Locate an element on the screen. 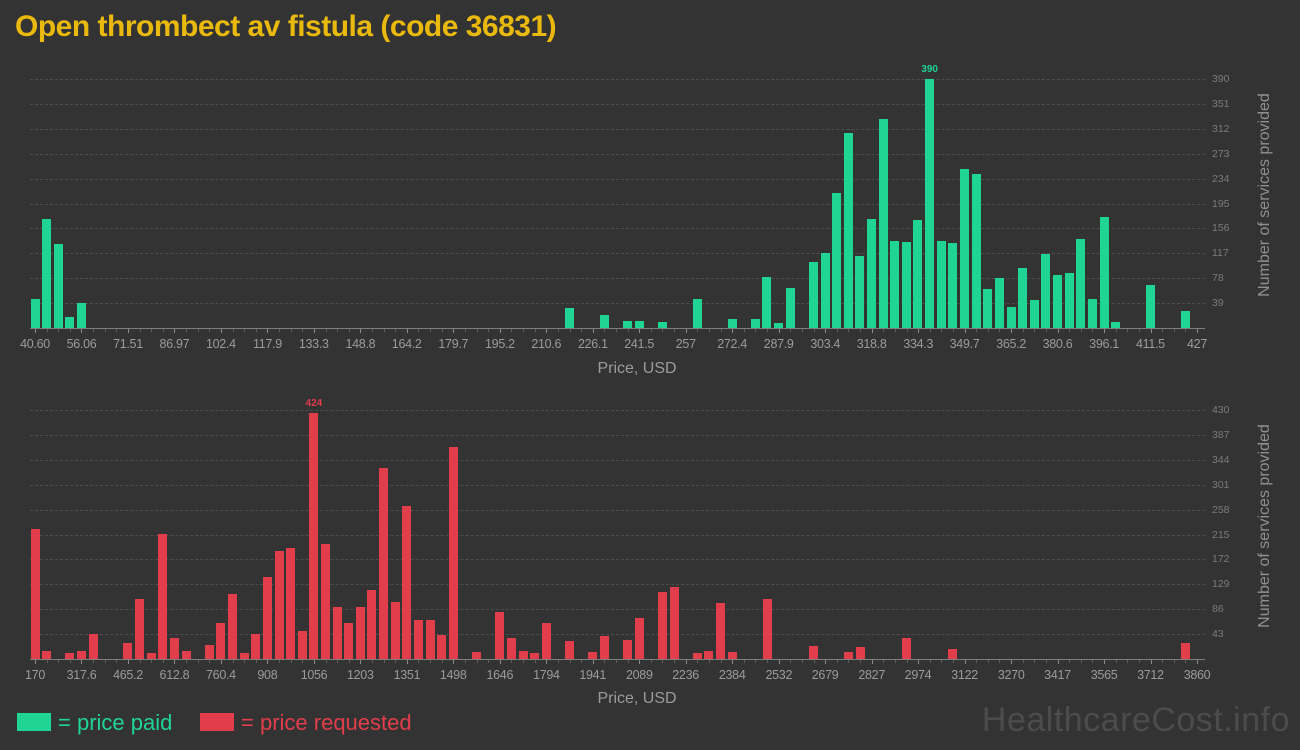 The image size is (1300, 750). x-tick-label: 303.4 is located at coordinates (825, 344).